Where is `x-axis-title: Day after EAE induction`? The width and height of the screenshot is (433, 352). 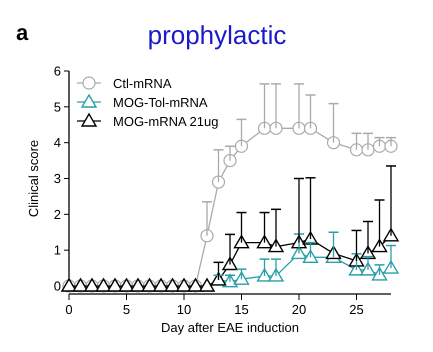
x-axis-title: Day after EAE induction is located at coordinates (230, 327).